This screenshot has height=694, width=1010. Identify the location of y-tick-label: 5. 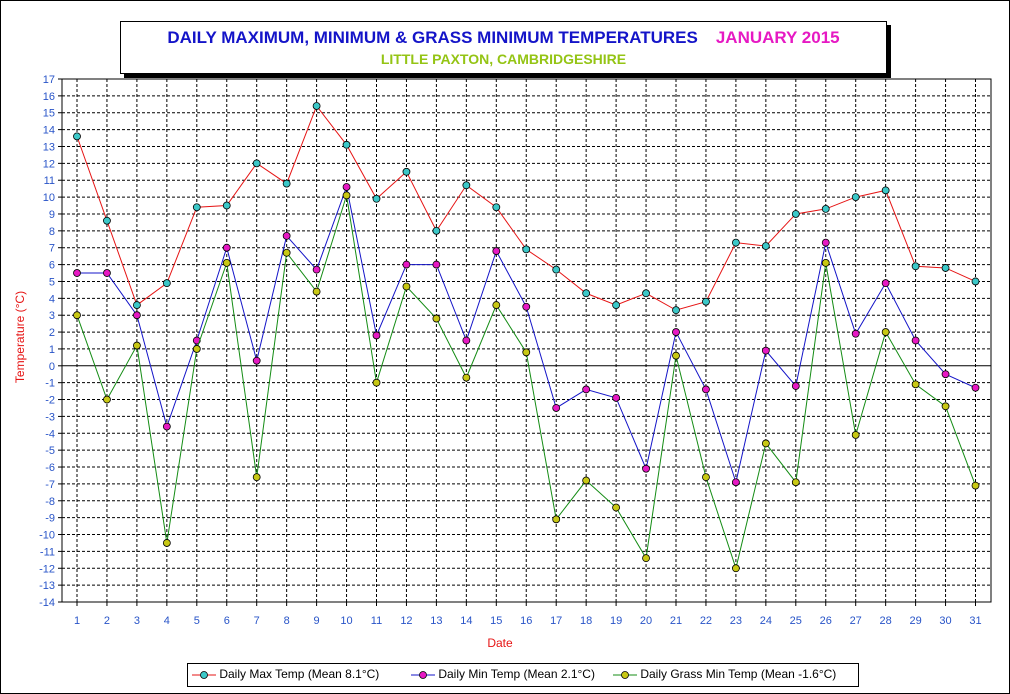
(52, 282).